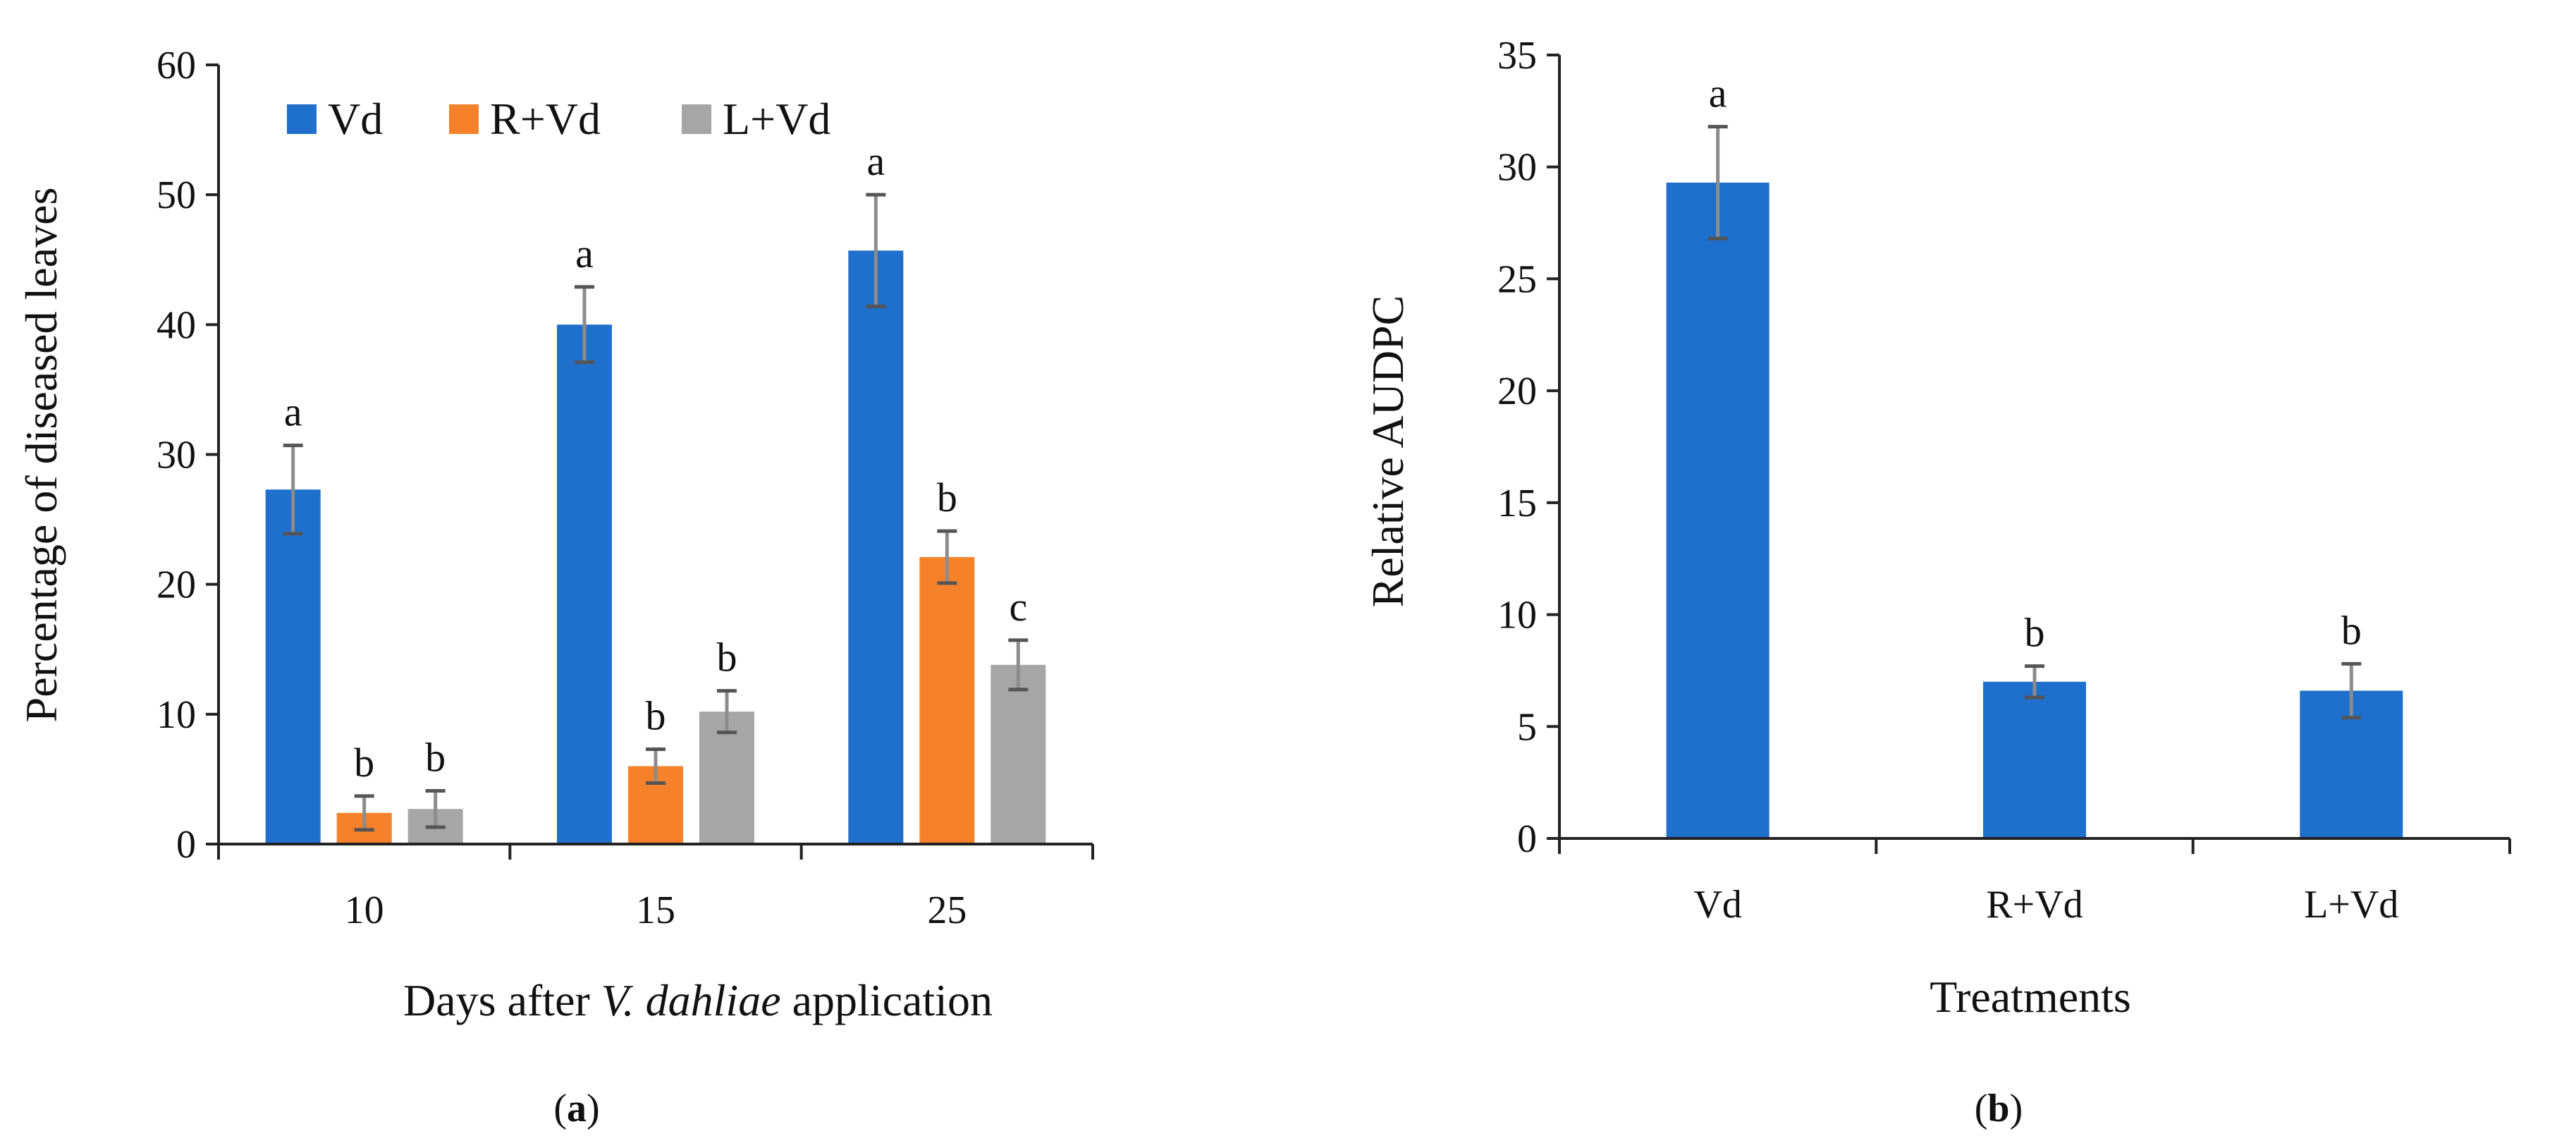 Image resolution: width=2576 pixels, height=1148 pixels. Describe the element at coordinates (176, 455) in the screenshot. I see `chart-a-y-tick-label: 30` at that location.